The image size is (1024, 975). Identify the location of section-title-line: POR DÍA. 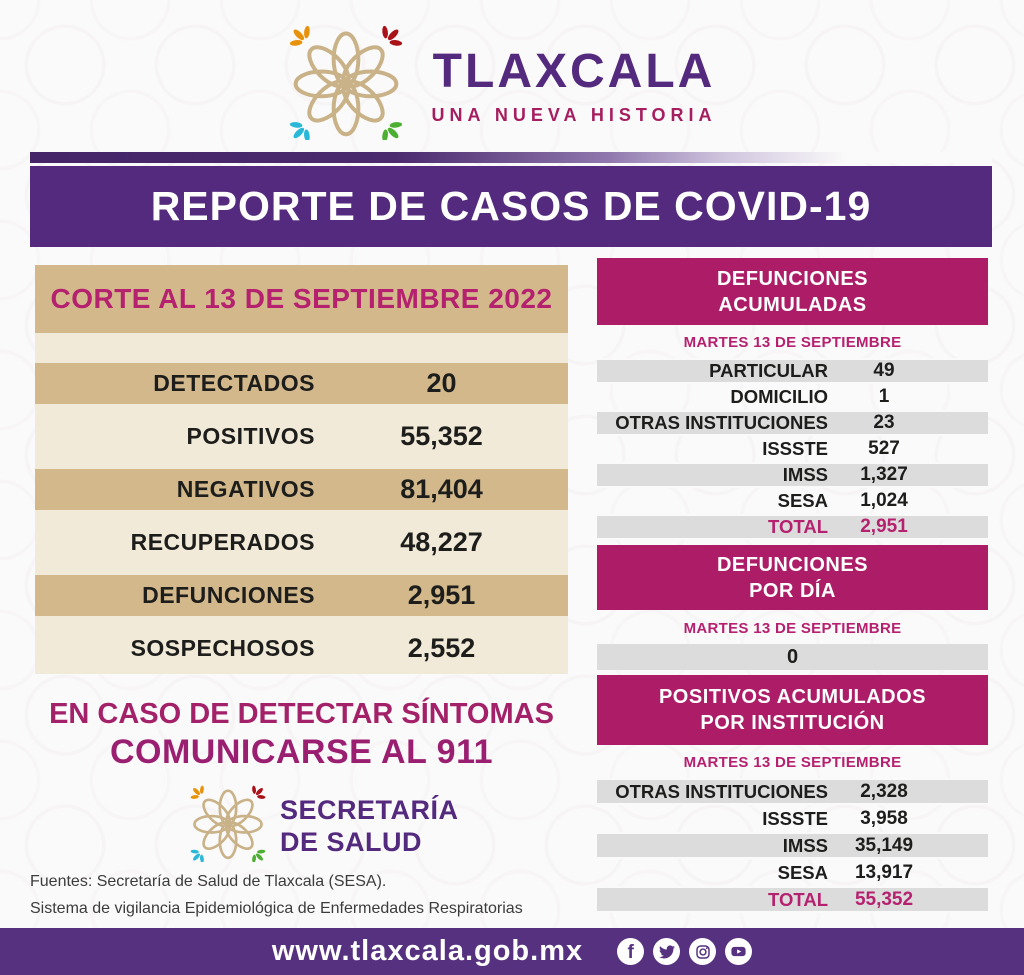
(792, 590).